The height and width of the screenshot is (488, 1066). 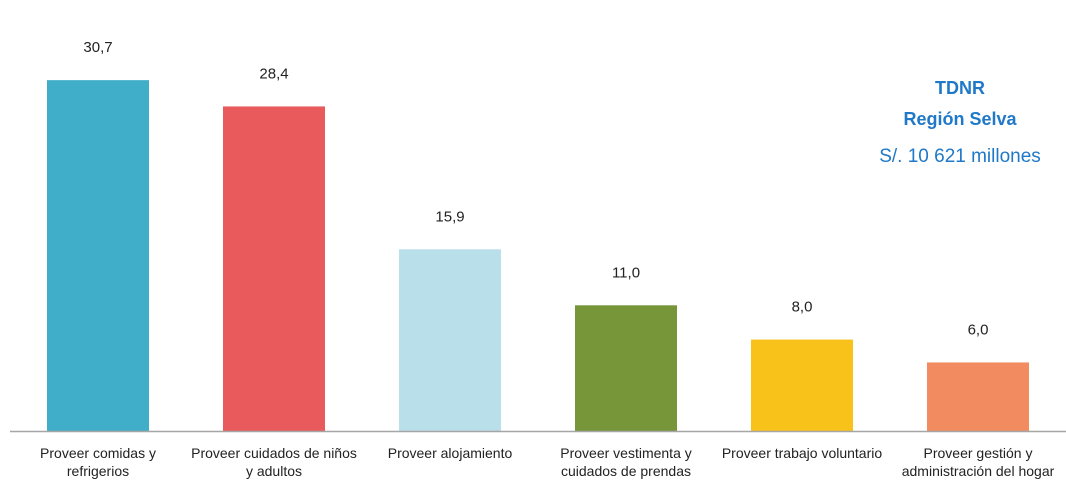 I want to click on category-label-0: Proveer comidas y refrigerios, so click(x=98, y=462).